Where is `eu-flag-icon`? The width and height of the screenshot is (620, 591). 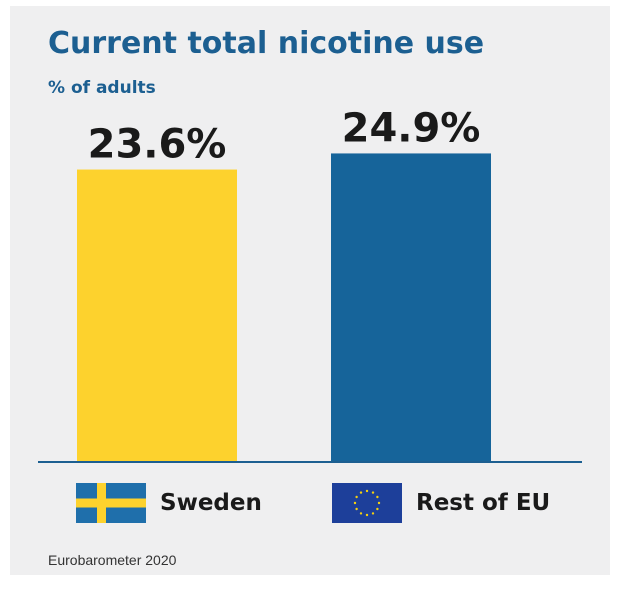 eu-flag-icon is located at coordinates (367, 503).